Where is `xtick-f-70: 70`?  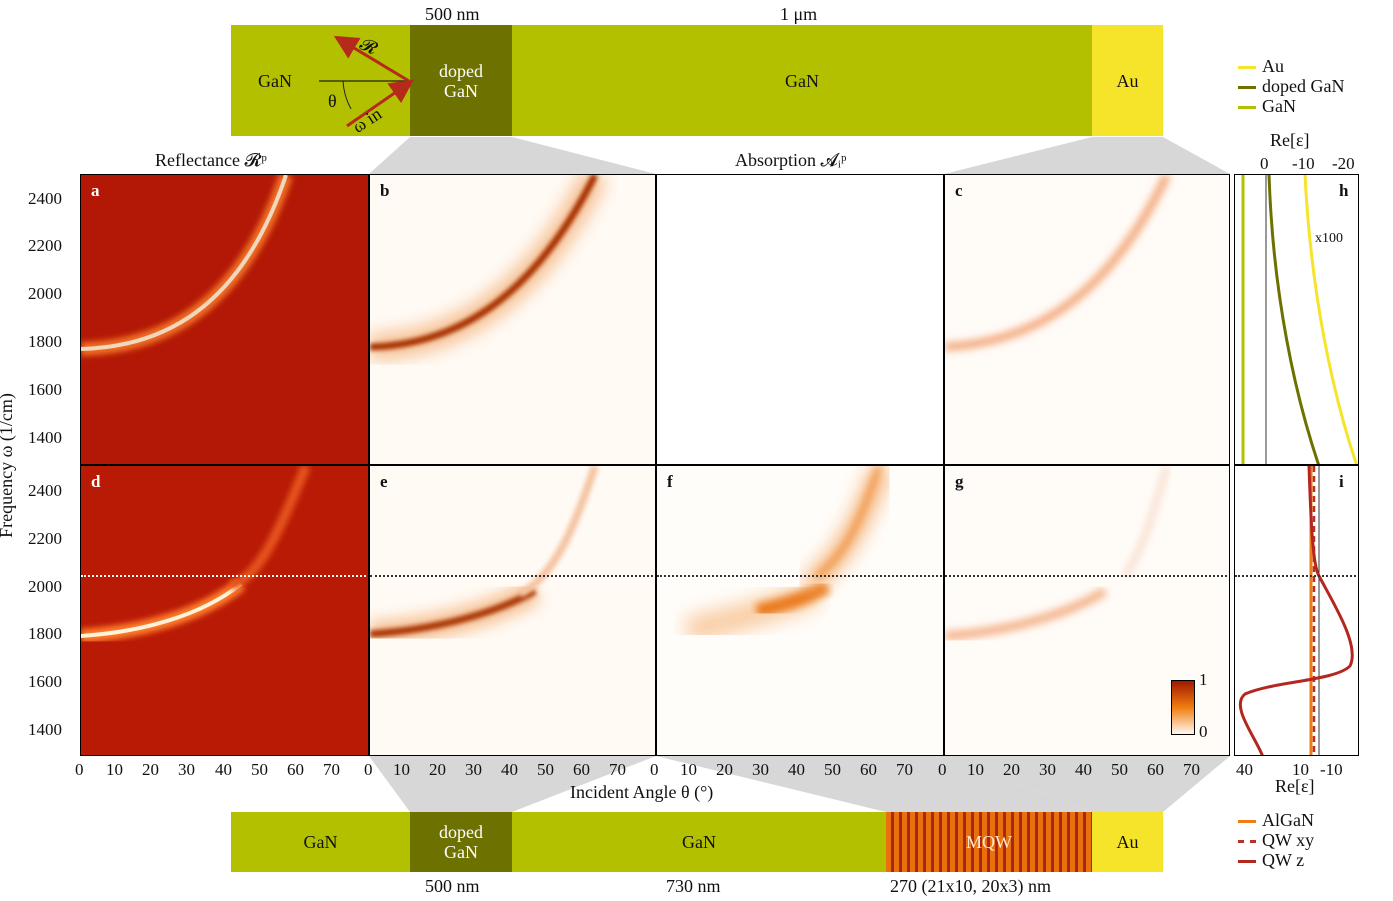 xtick-f-70: 70 is located at coordinates (904, 769).